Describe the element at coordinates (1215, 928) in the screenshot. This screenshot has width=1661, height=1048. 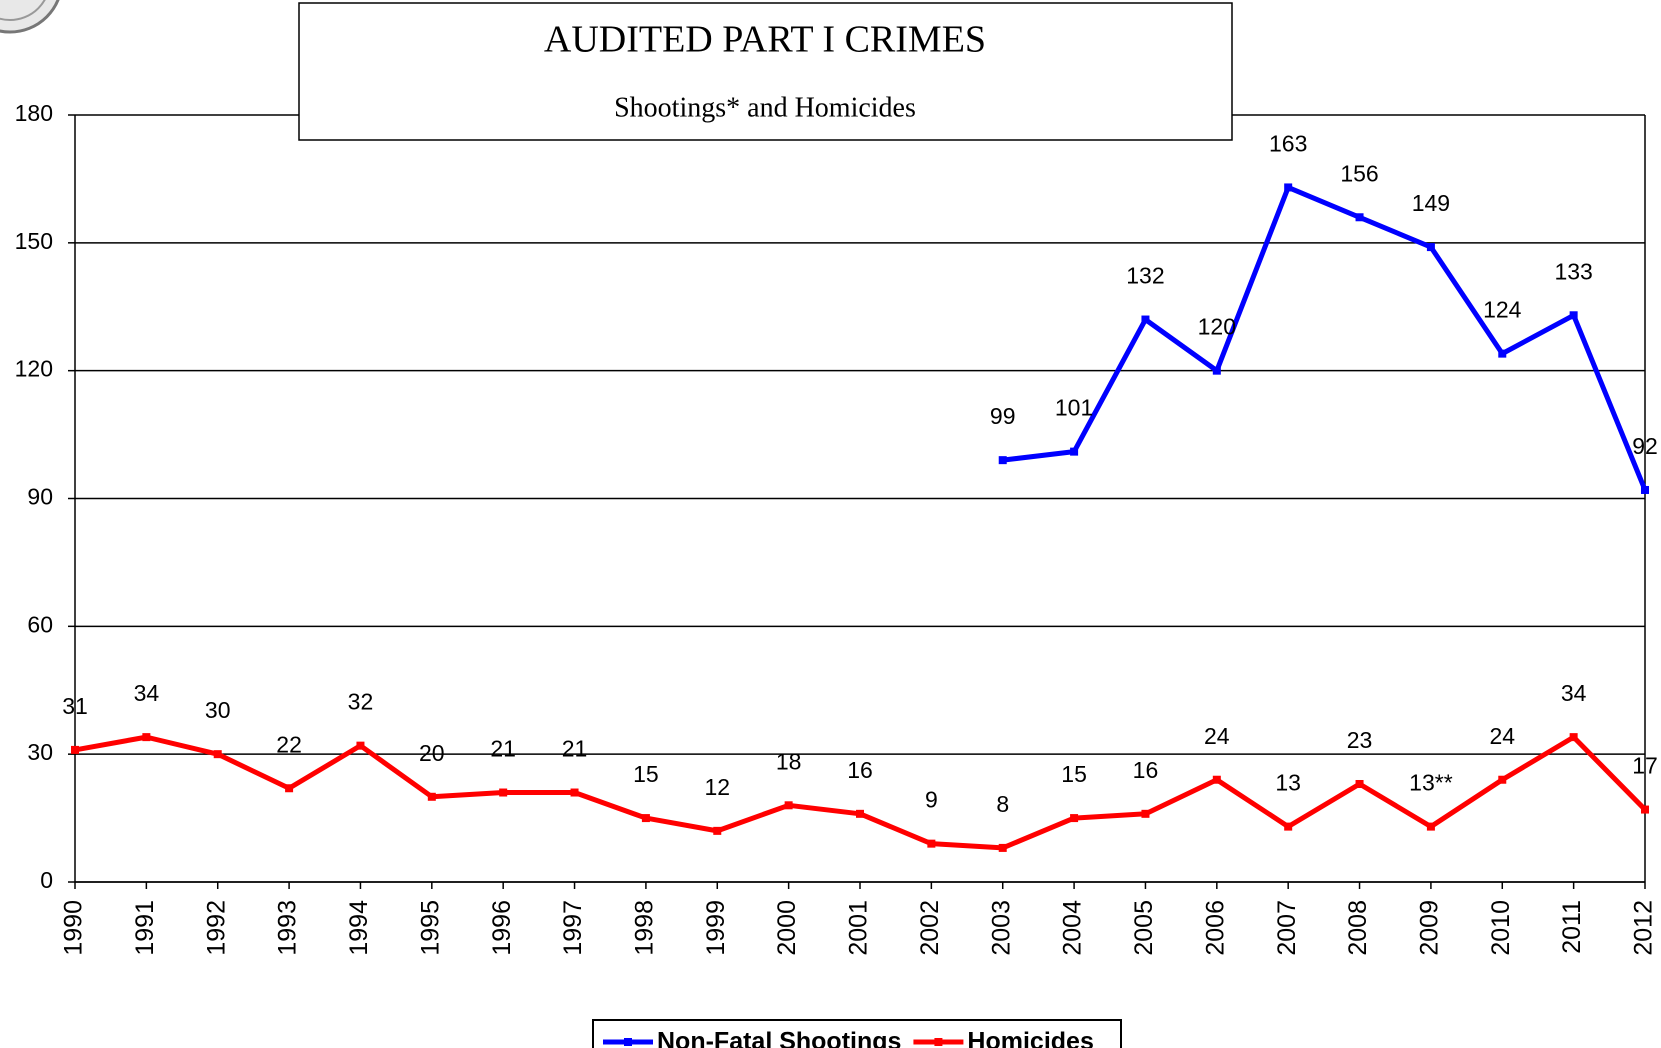
I see `x-tick-label: 2006` at that location.